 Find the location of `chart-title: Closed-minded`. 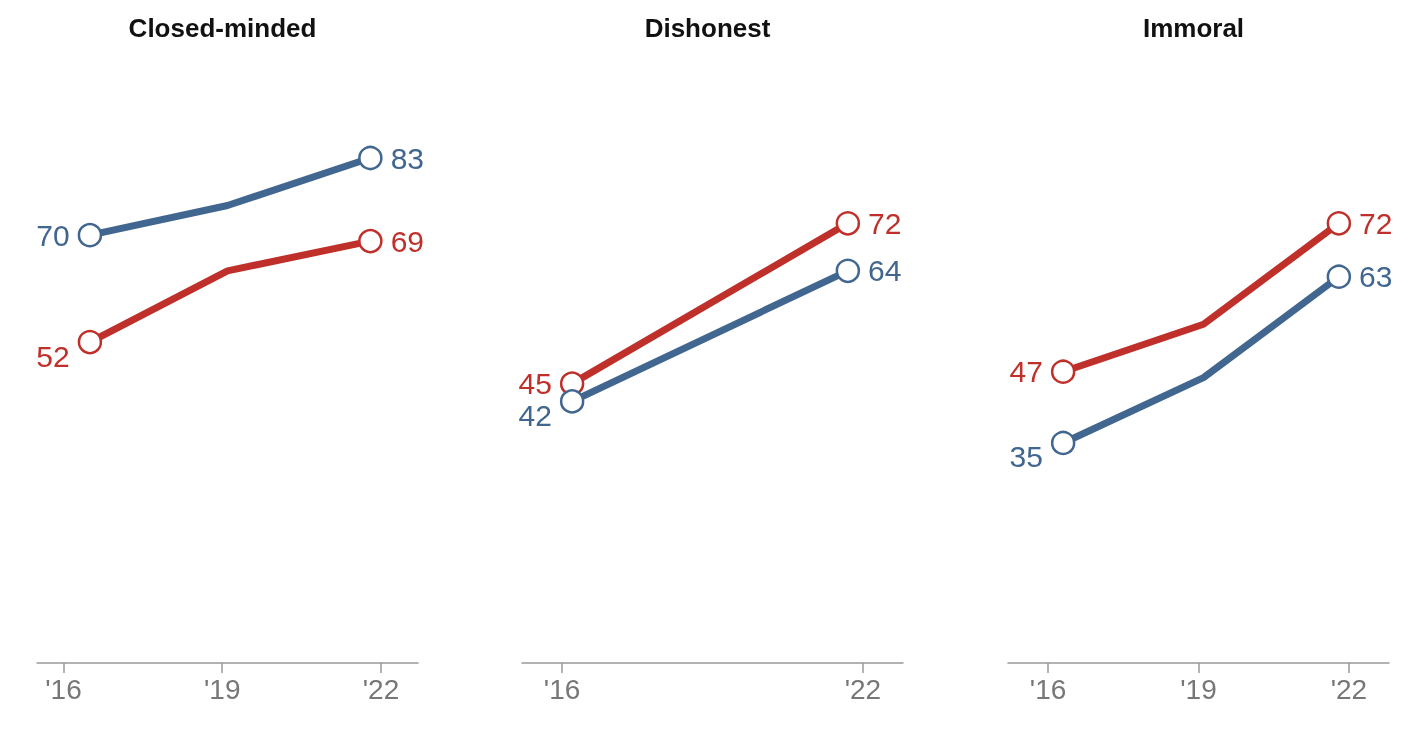

chart-title: Closed-minded is located at coordinates (222, 28).